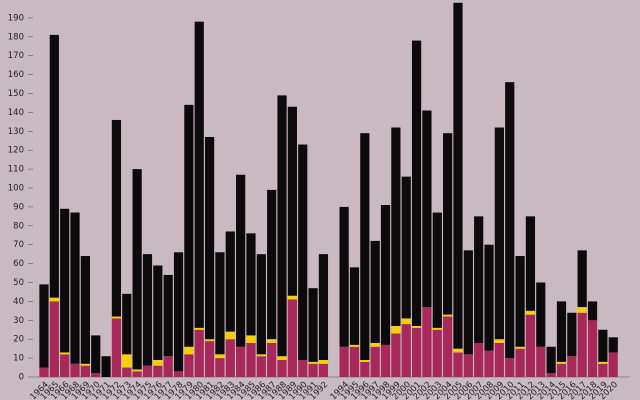 This screenshot has height=400, width=640. Describe the element at coordinates (18, 359) in the screenshot. I see `y-tick-label: 10` at that location.